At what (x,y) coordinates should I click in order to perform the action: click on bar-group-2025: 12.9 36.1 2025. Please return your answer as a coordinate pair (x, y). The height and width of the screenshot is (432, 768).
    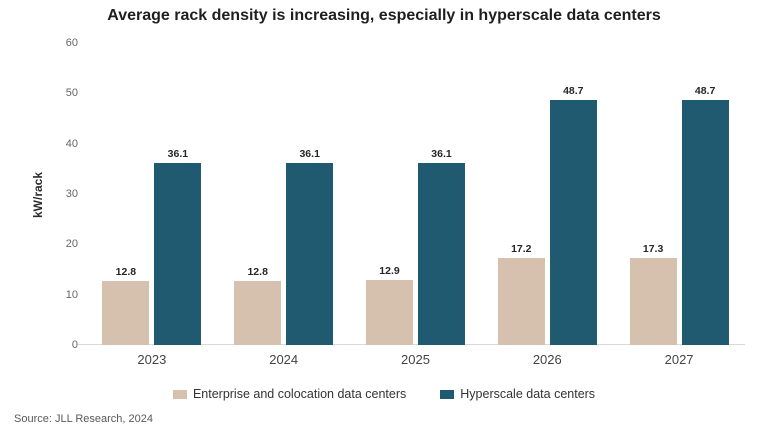
    Looking at the image, I should click on (415, 205).